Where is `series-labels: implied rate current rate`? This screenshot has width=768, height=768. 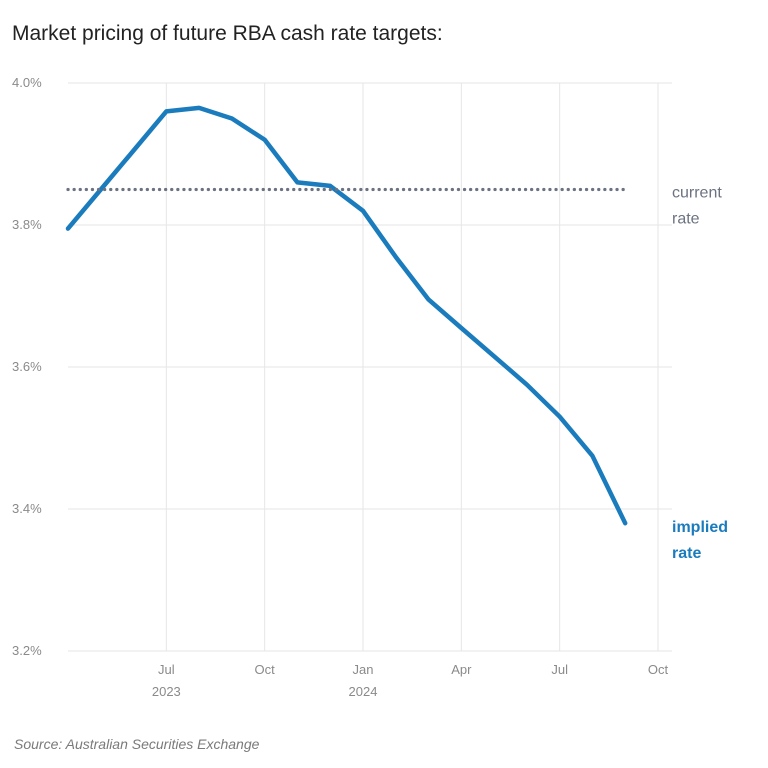
series-labels: implied rate current rate is located at coordinates (700, 374).